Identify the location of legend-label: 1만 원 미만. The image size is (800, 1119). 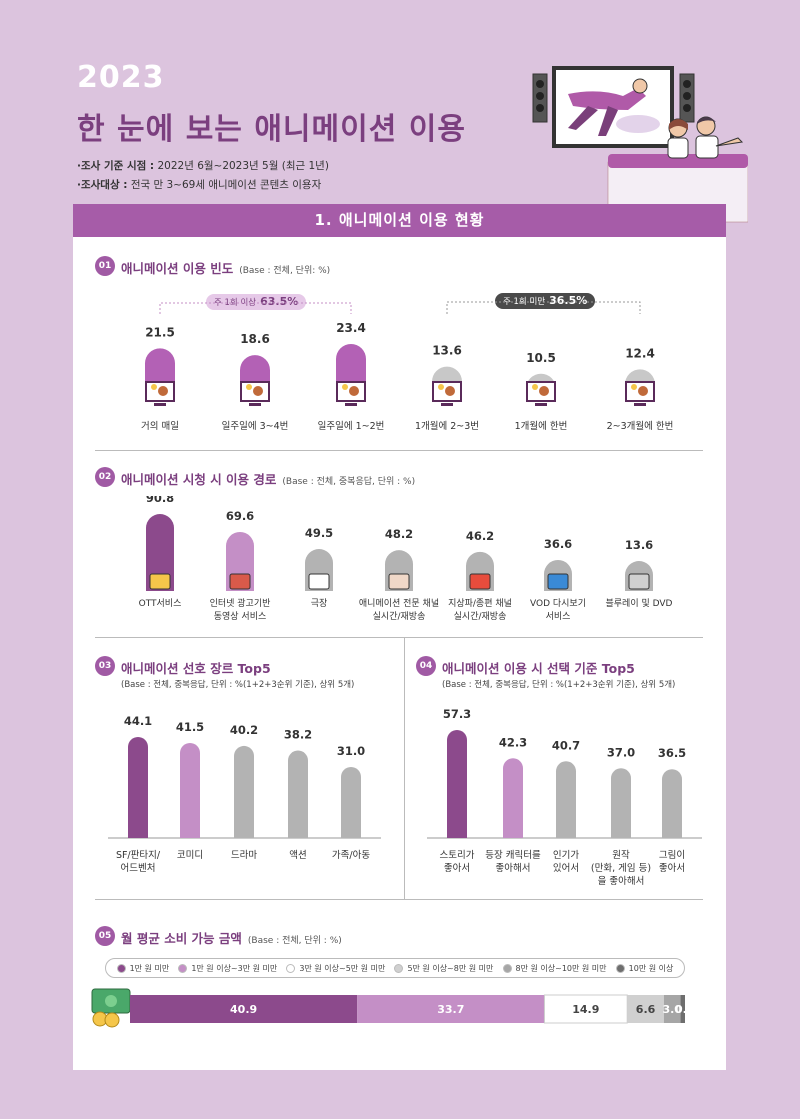
(149, 968).